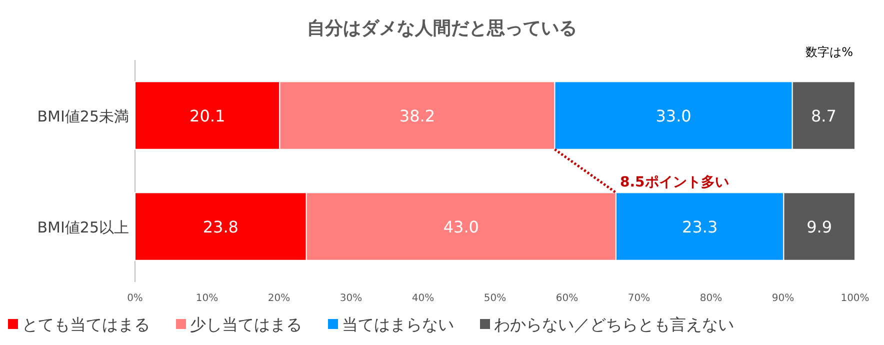 The image size is (884, 345). Describe the element at coordinates (711, 298) in the screenshot. I see `x-tick-label: 80%` at that location.